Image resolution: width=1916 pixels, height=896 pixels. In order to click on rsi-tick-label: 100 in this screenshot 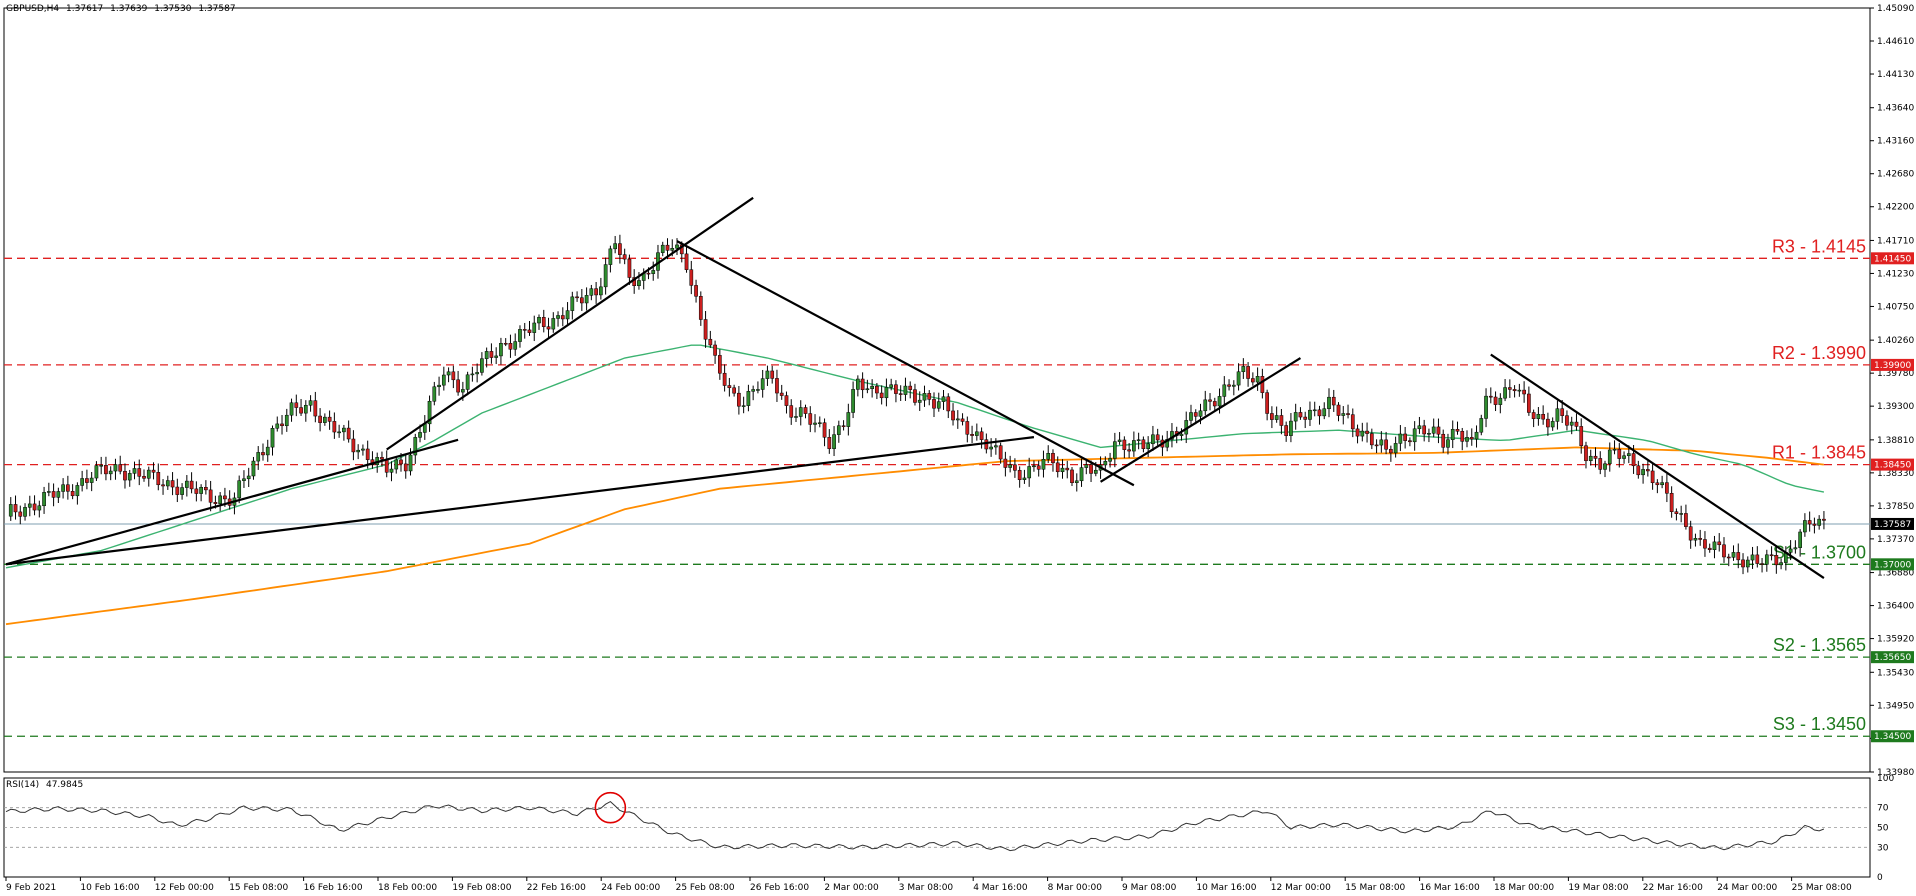, I will do `click(1885, 779)`.